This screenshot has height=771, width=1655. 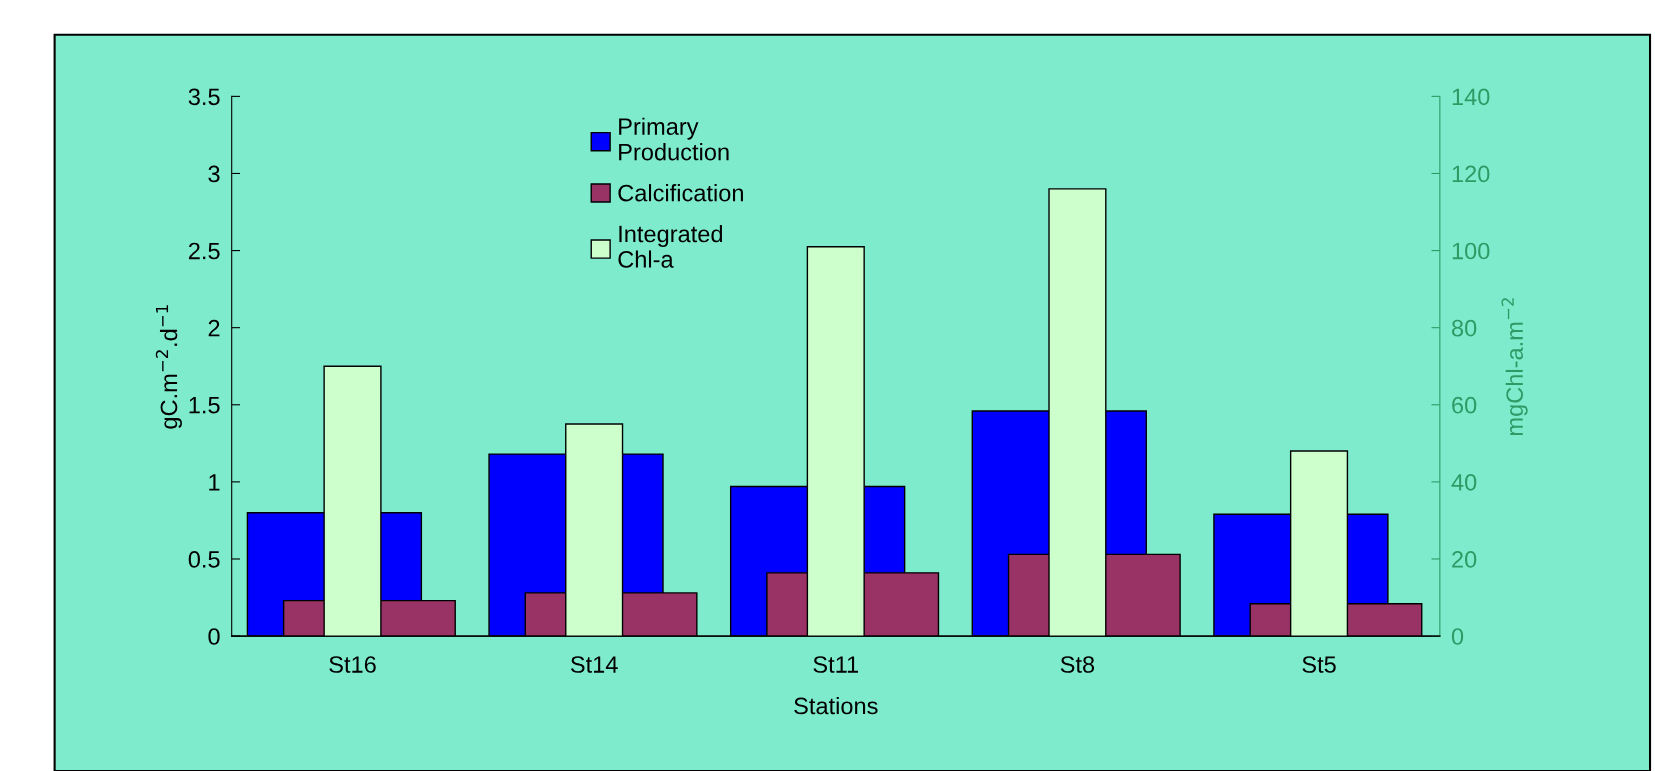 I want to click on y-tick-label: 0.5, so click(x=204, y=559).